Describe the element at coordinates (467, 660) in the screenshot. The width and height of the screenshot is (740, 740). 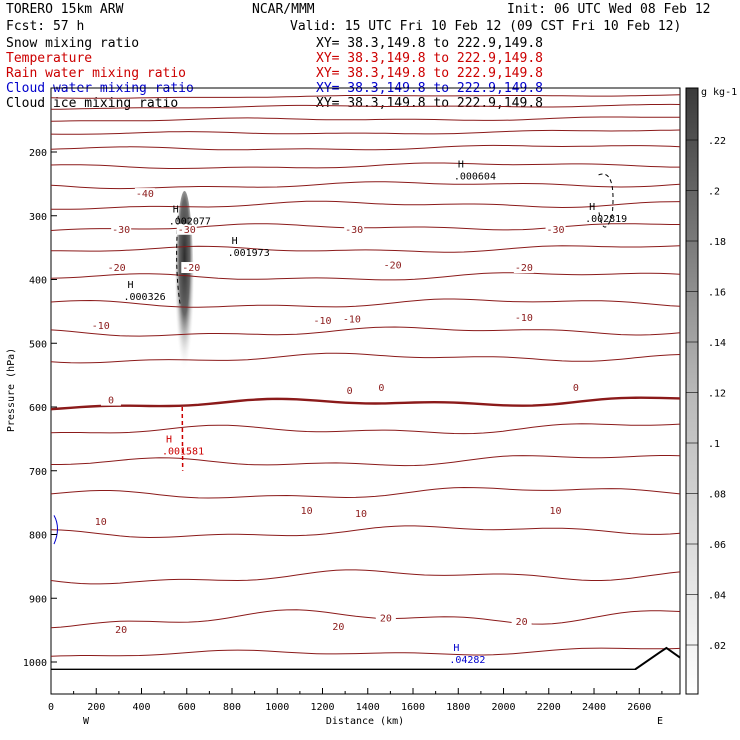
I see `maximum-value: .04282` at that location.